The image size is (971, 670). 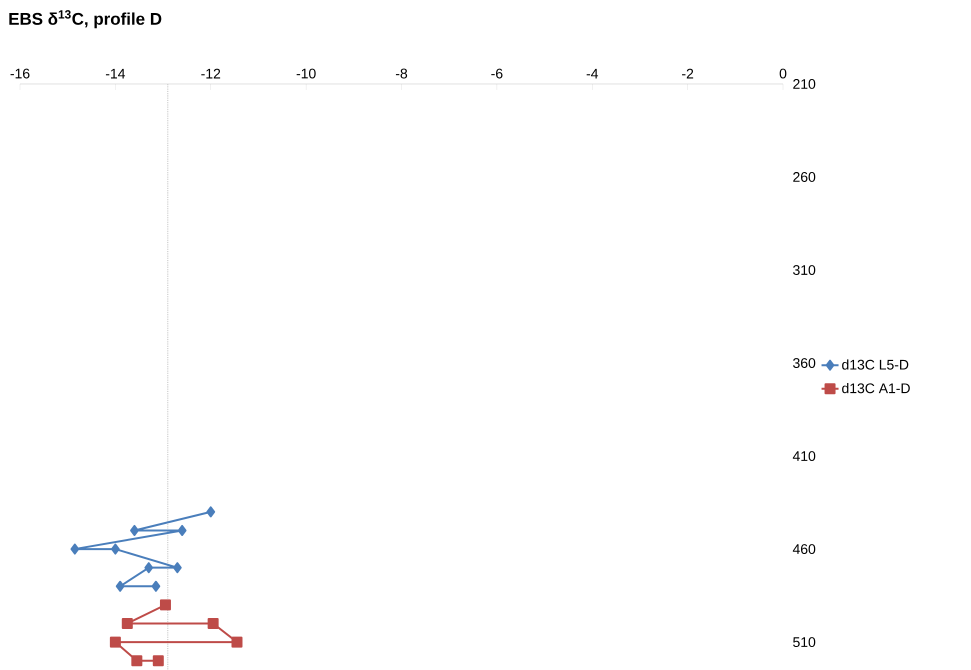 I want to click on y-tick-label: 410, so click(x=804, y=455).